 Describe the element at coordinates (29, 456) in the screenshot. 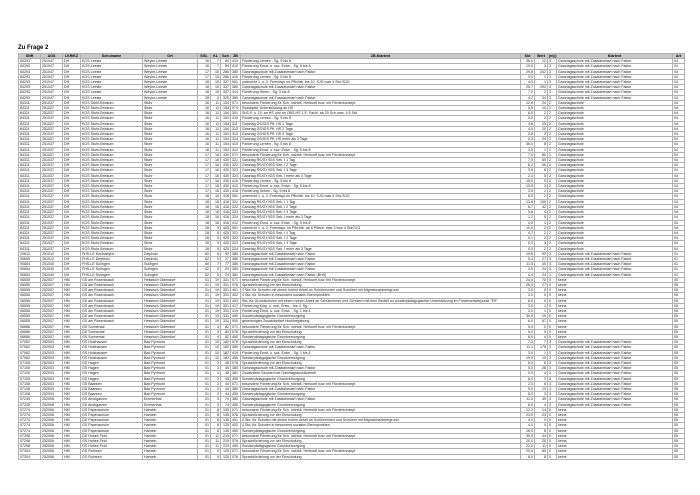

I see `table-cell: 07304` at that location.